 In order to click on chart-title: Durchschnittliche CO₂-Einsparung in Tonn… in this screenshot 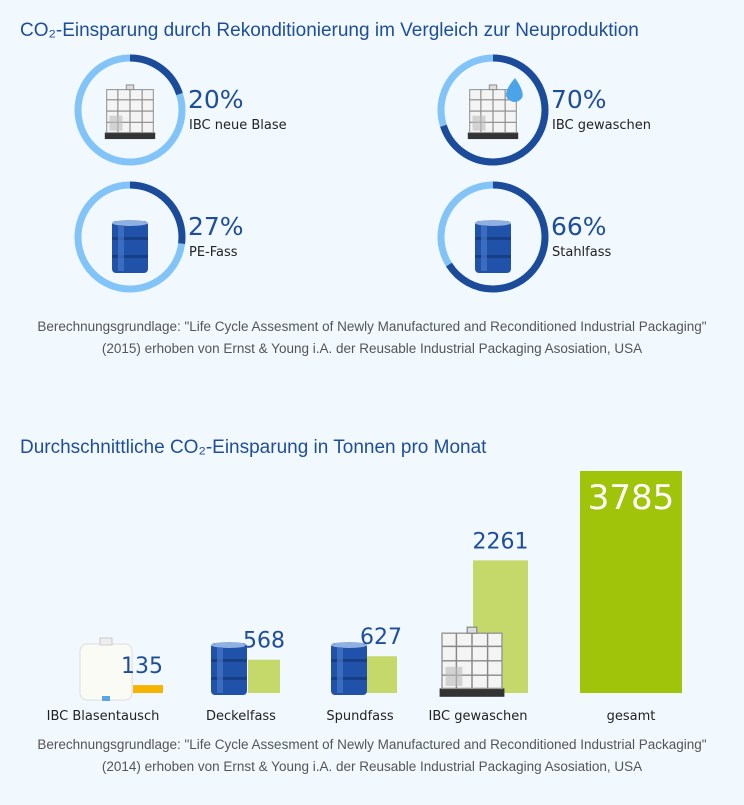, I will do `click(253, 447)`.